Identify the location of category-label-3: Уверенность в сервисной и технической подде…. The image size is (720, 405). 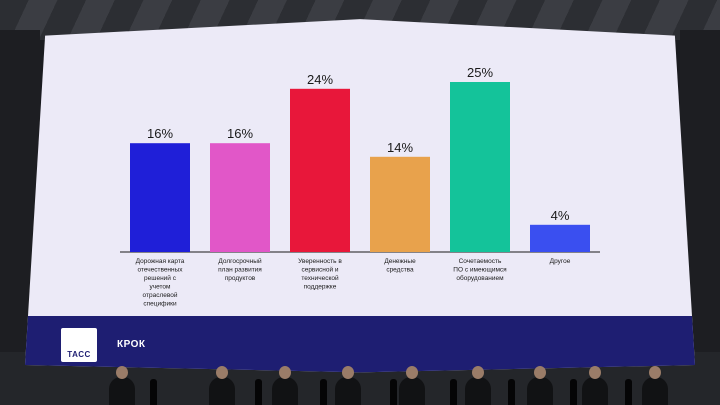
(320, 274).